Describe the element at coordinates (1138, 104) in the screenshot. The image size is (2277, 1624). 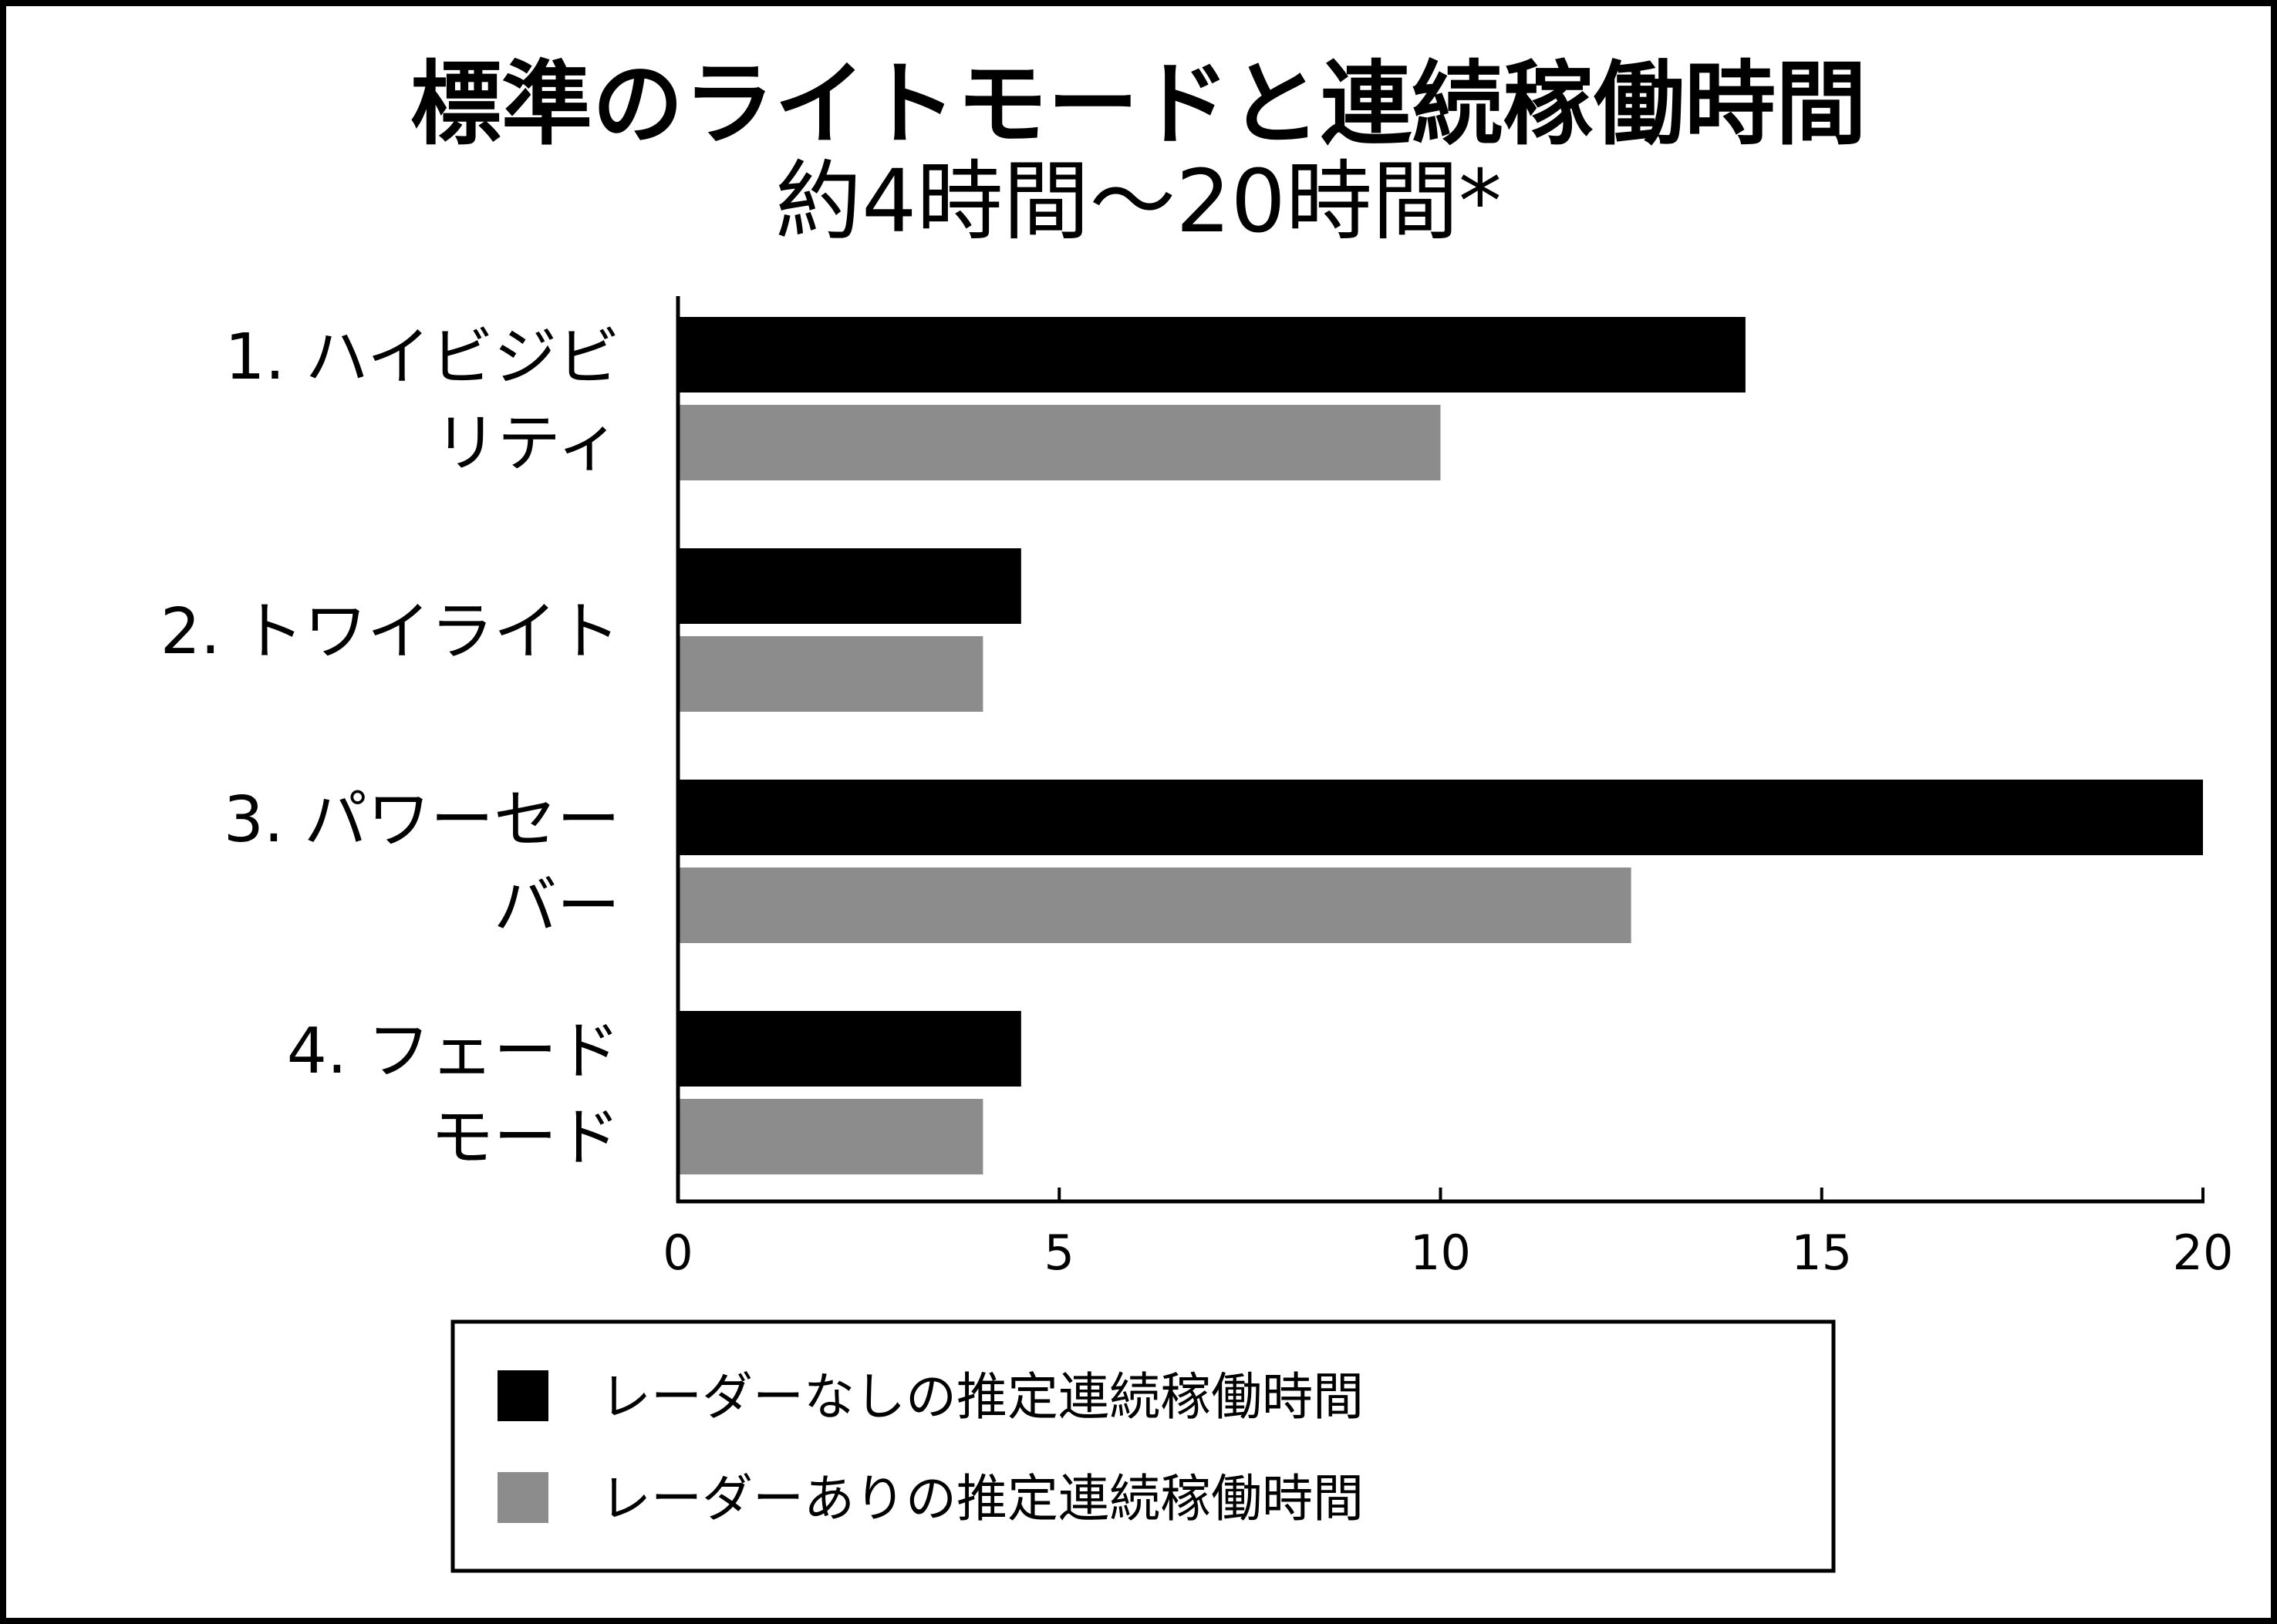
I see `chart-title: 標準のライトモードと連続稼働時間` at that location.